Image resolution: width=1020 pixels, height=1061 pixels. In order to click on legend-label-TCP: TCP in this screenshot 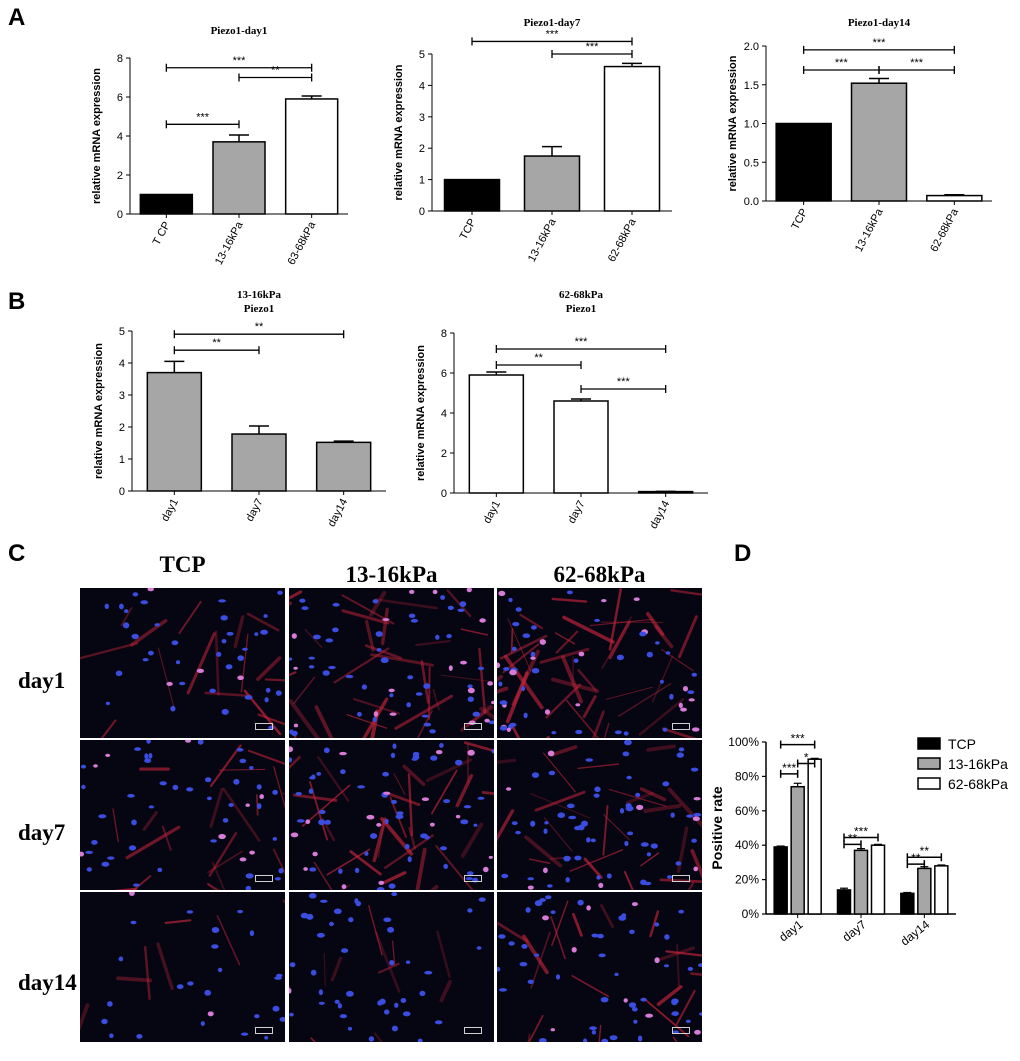, I will do `click(962, 744)`.